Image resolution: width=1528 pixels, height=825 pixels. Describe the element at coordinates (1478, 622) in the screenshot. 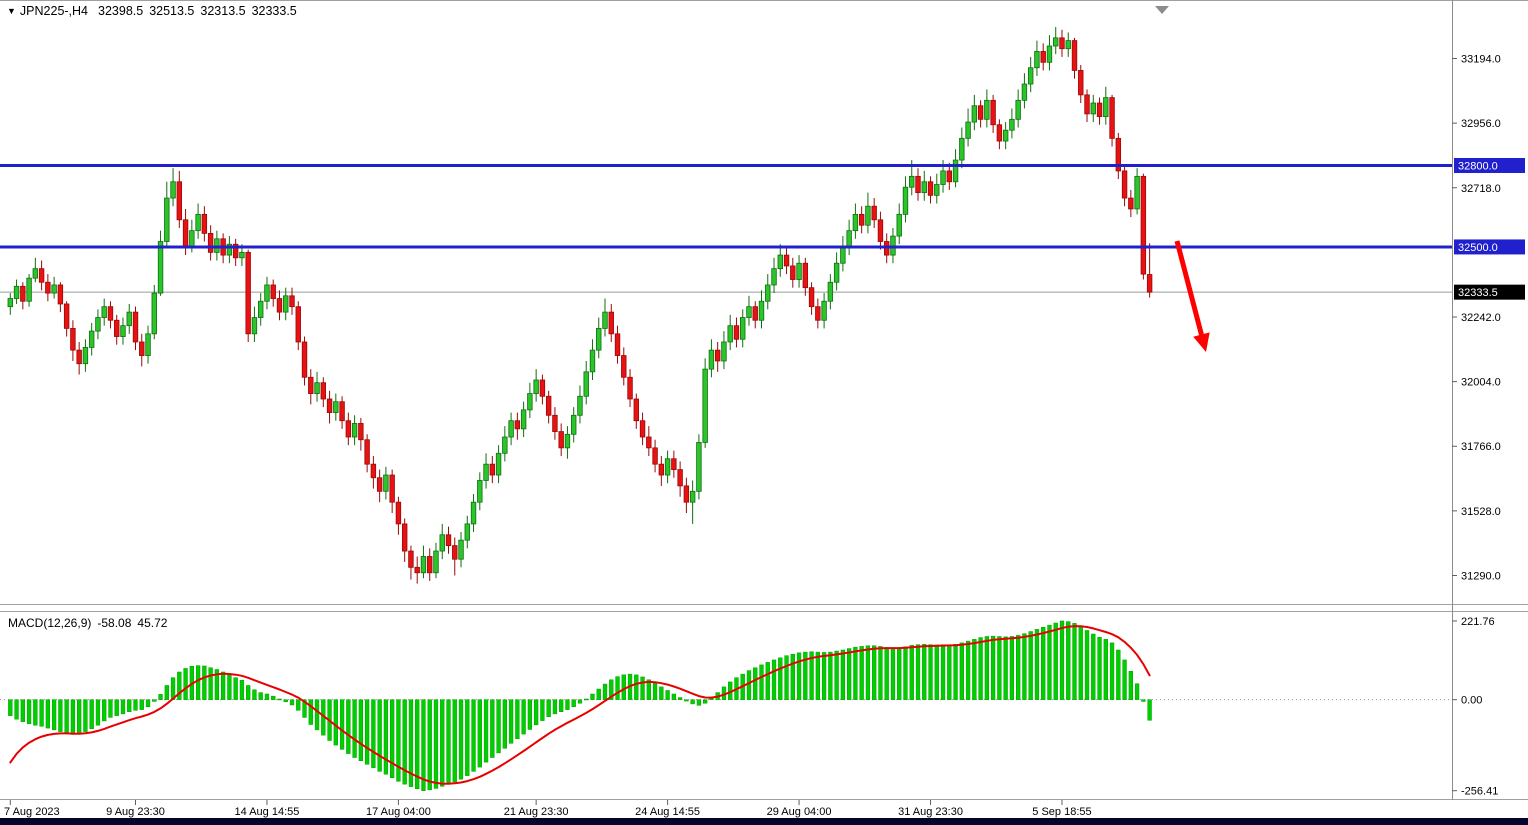

I see `macd-tick-label: 221.76` at that location.